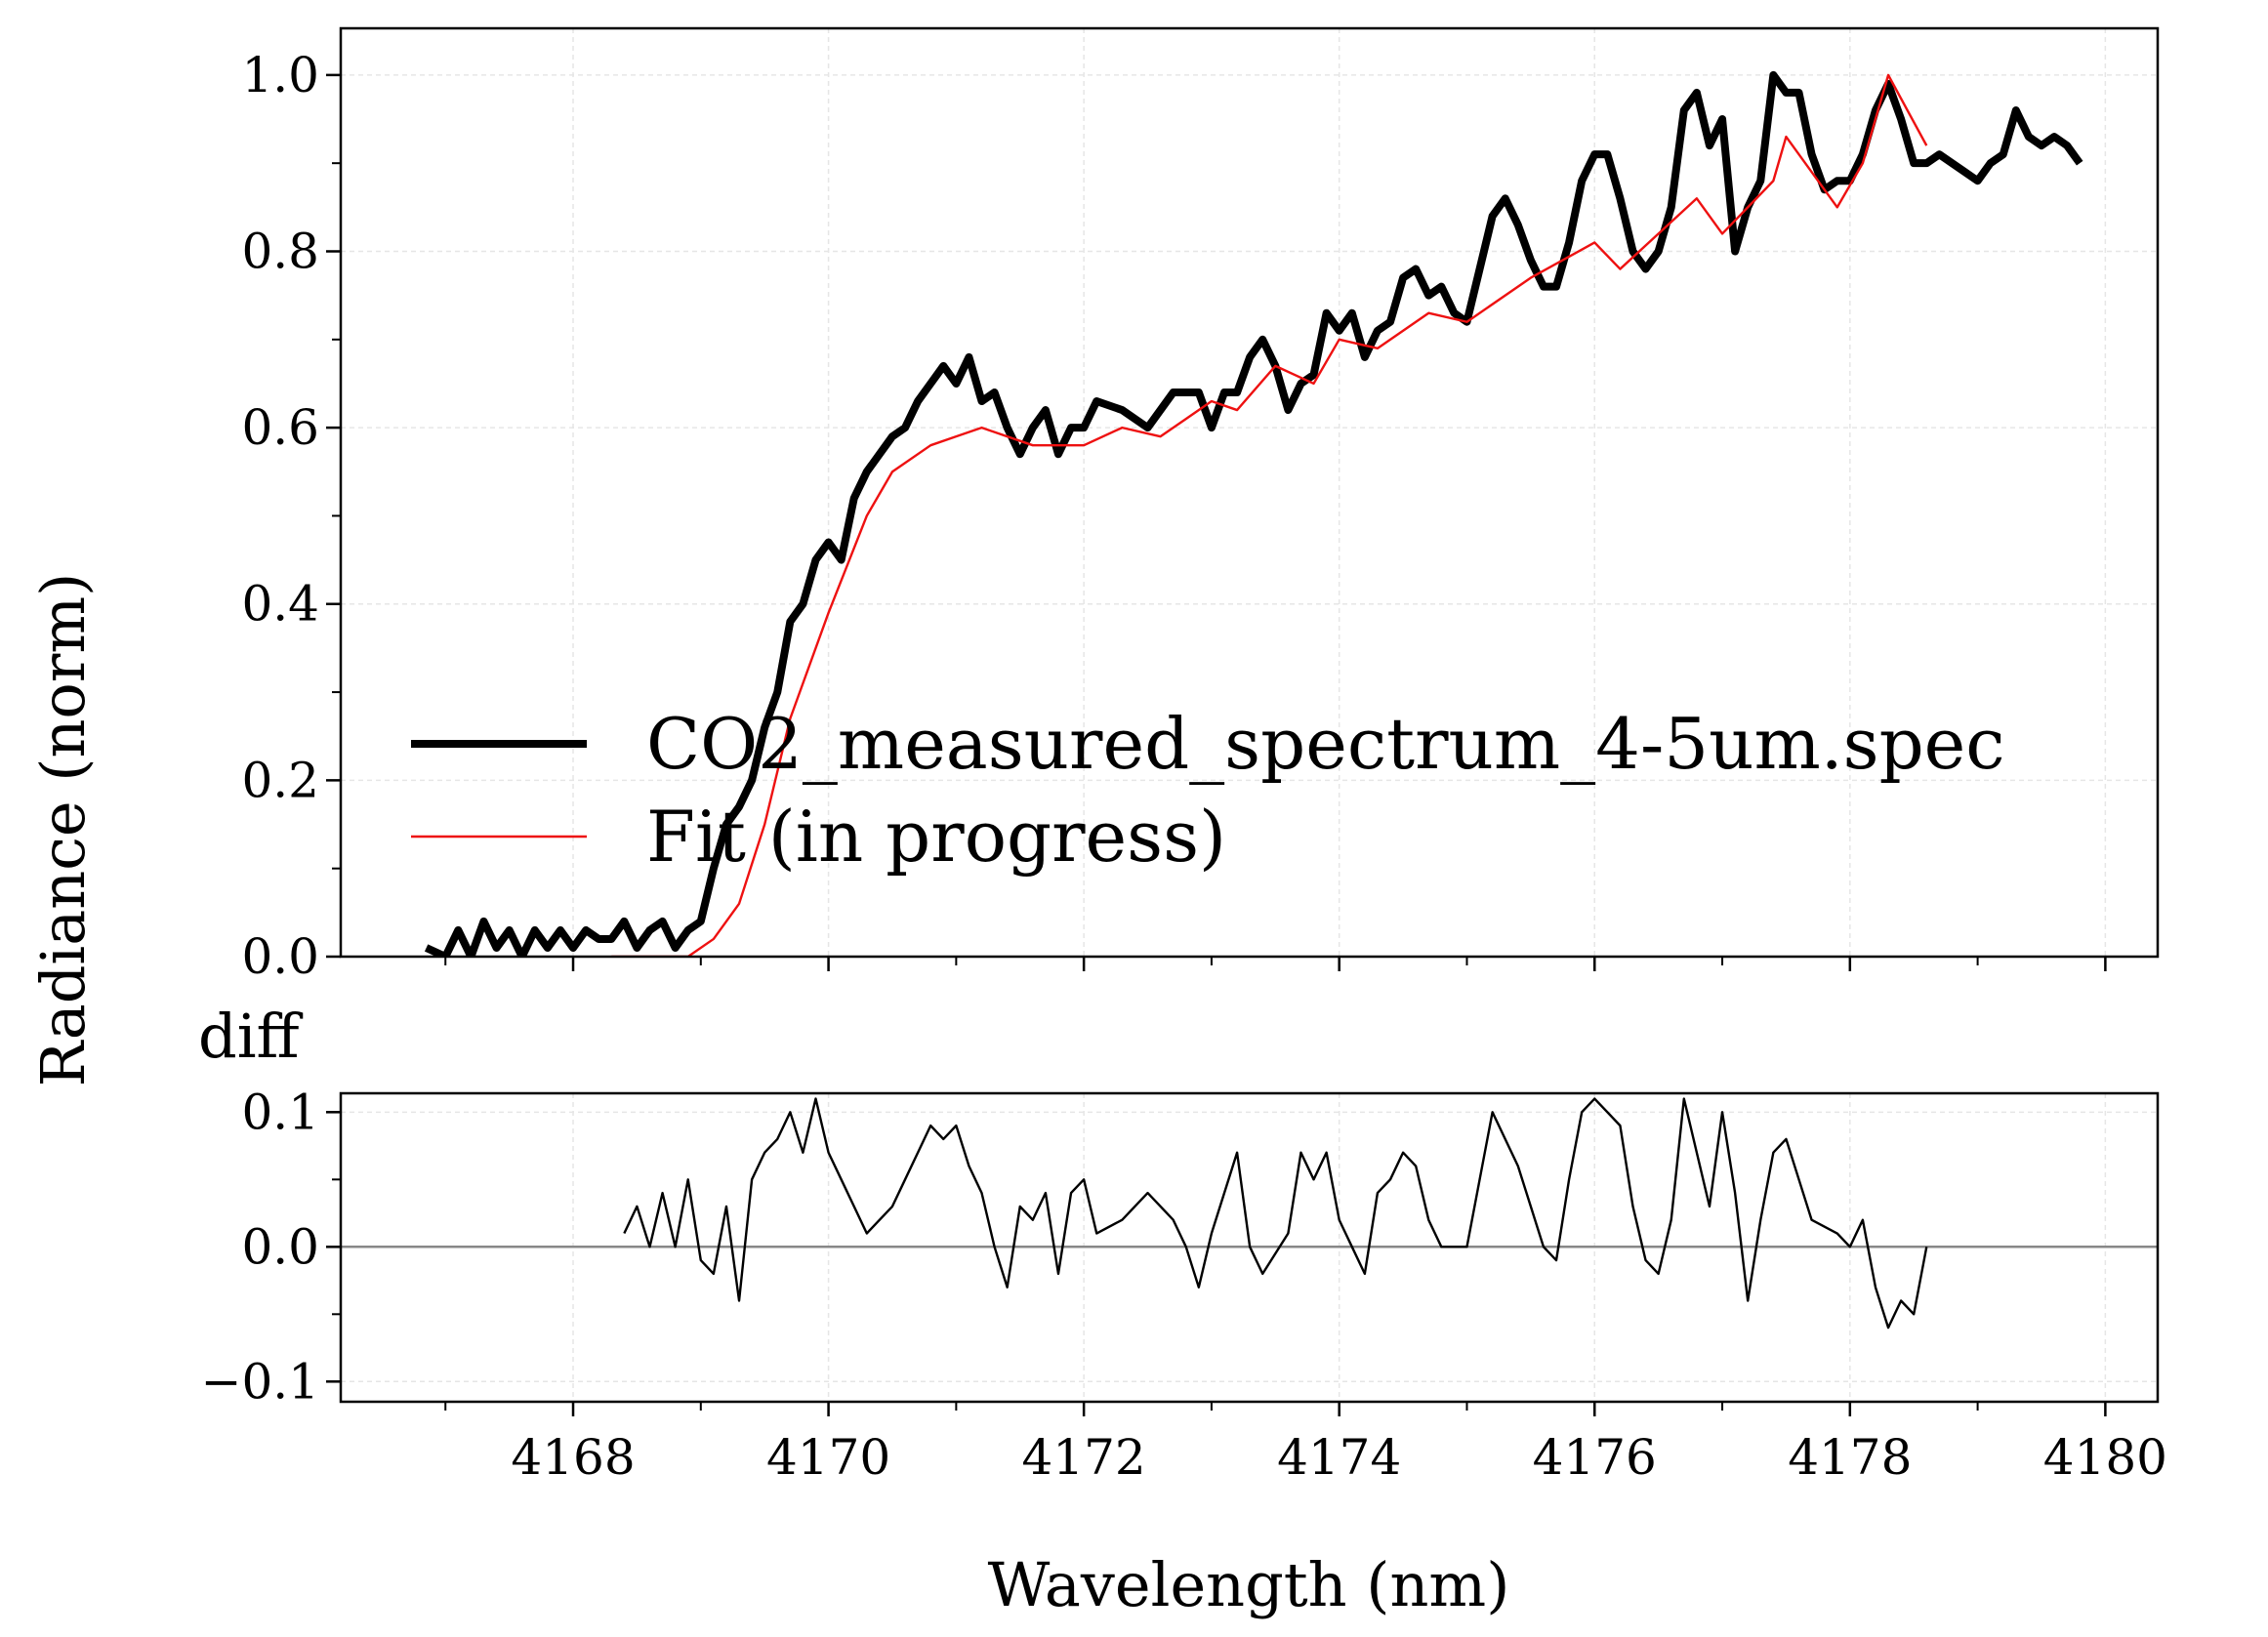  I want to click on x-tick-label: 4174, so click(1339, 1457).